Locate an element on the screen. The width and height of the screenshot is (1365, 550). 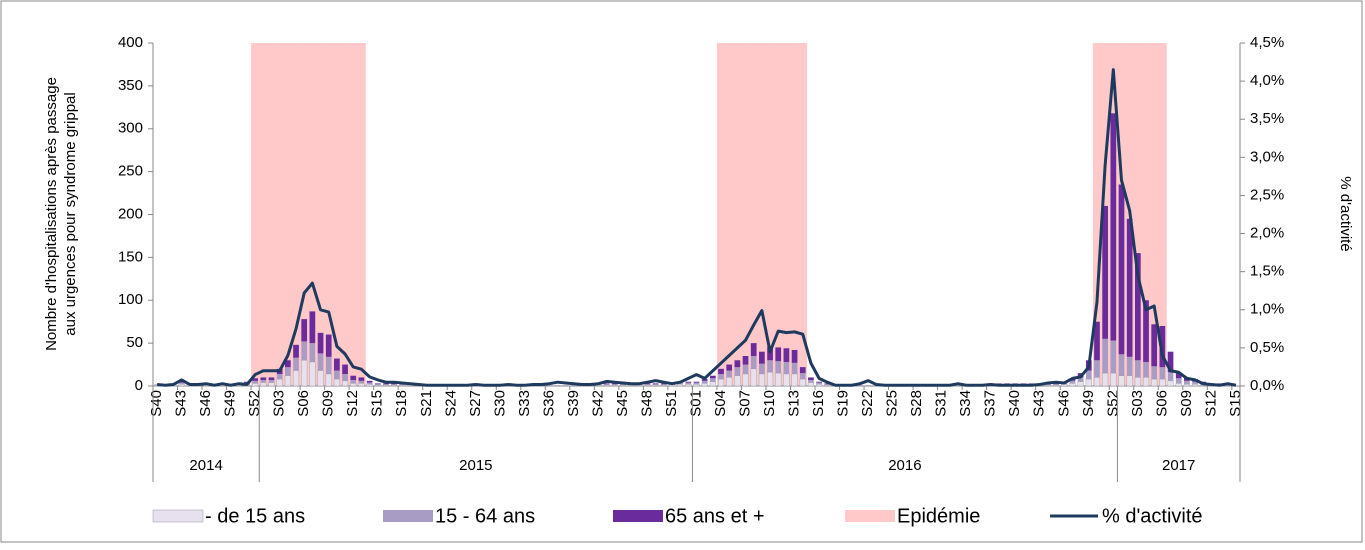
x-tick-label: S12 is located at coordinates (352, 403).